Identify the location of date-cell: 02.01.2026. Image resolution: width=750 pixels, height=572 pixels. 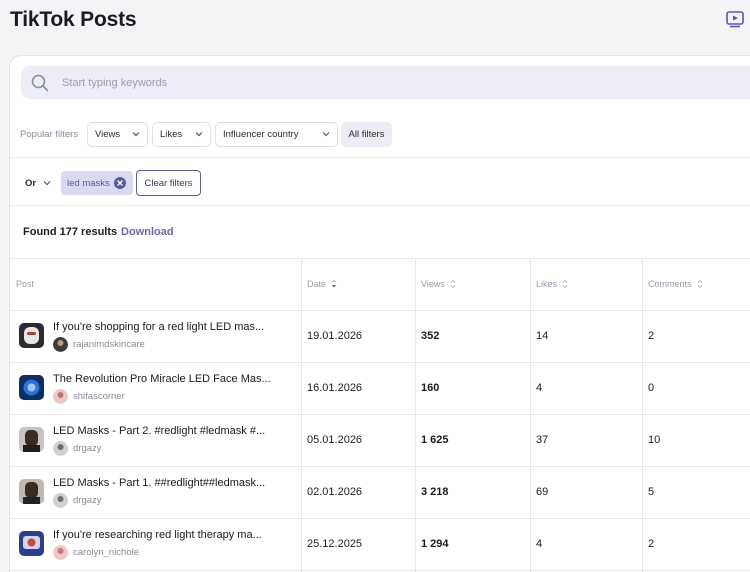
(335, 492).